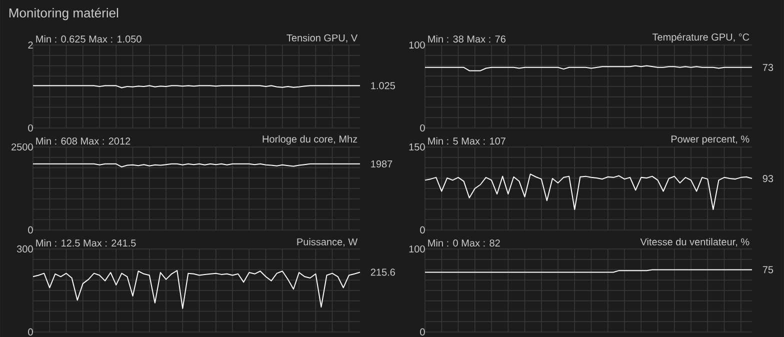  I want to click on text: Min : 5 Max : 107, so click(467, 141).